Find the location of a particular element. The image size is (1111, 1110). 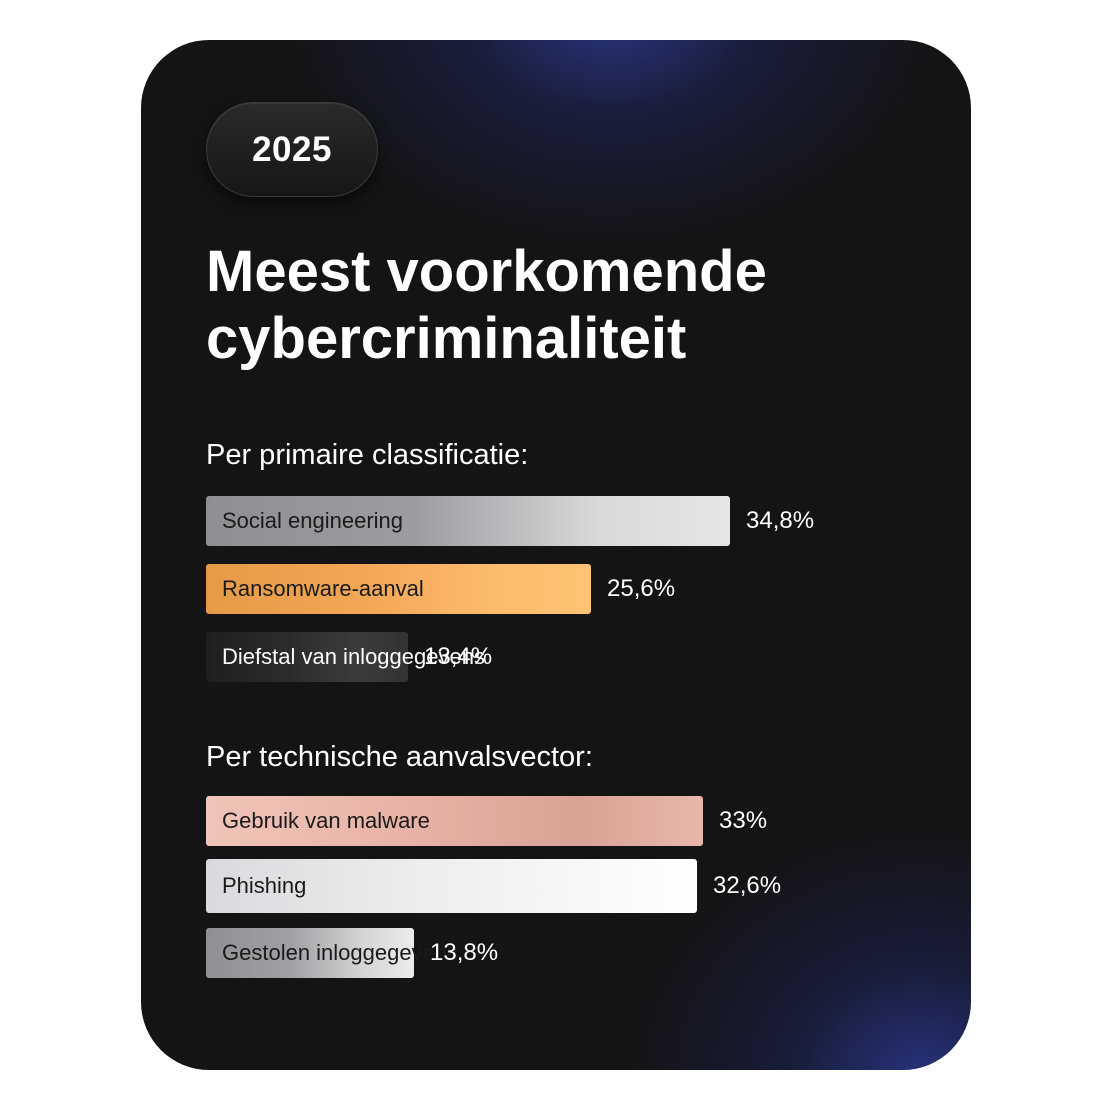

page-title: Meest voorkomende cybercriminaliteit is located at coordinates (566, 305).